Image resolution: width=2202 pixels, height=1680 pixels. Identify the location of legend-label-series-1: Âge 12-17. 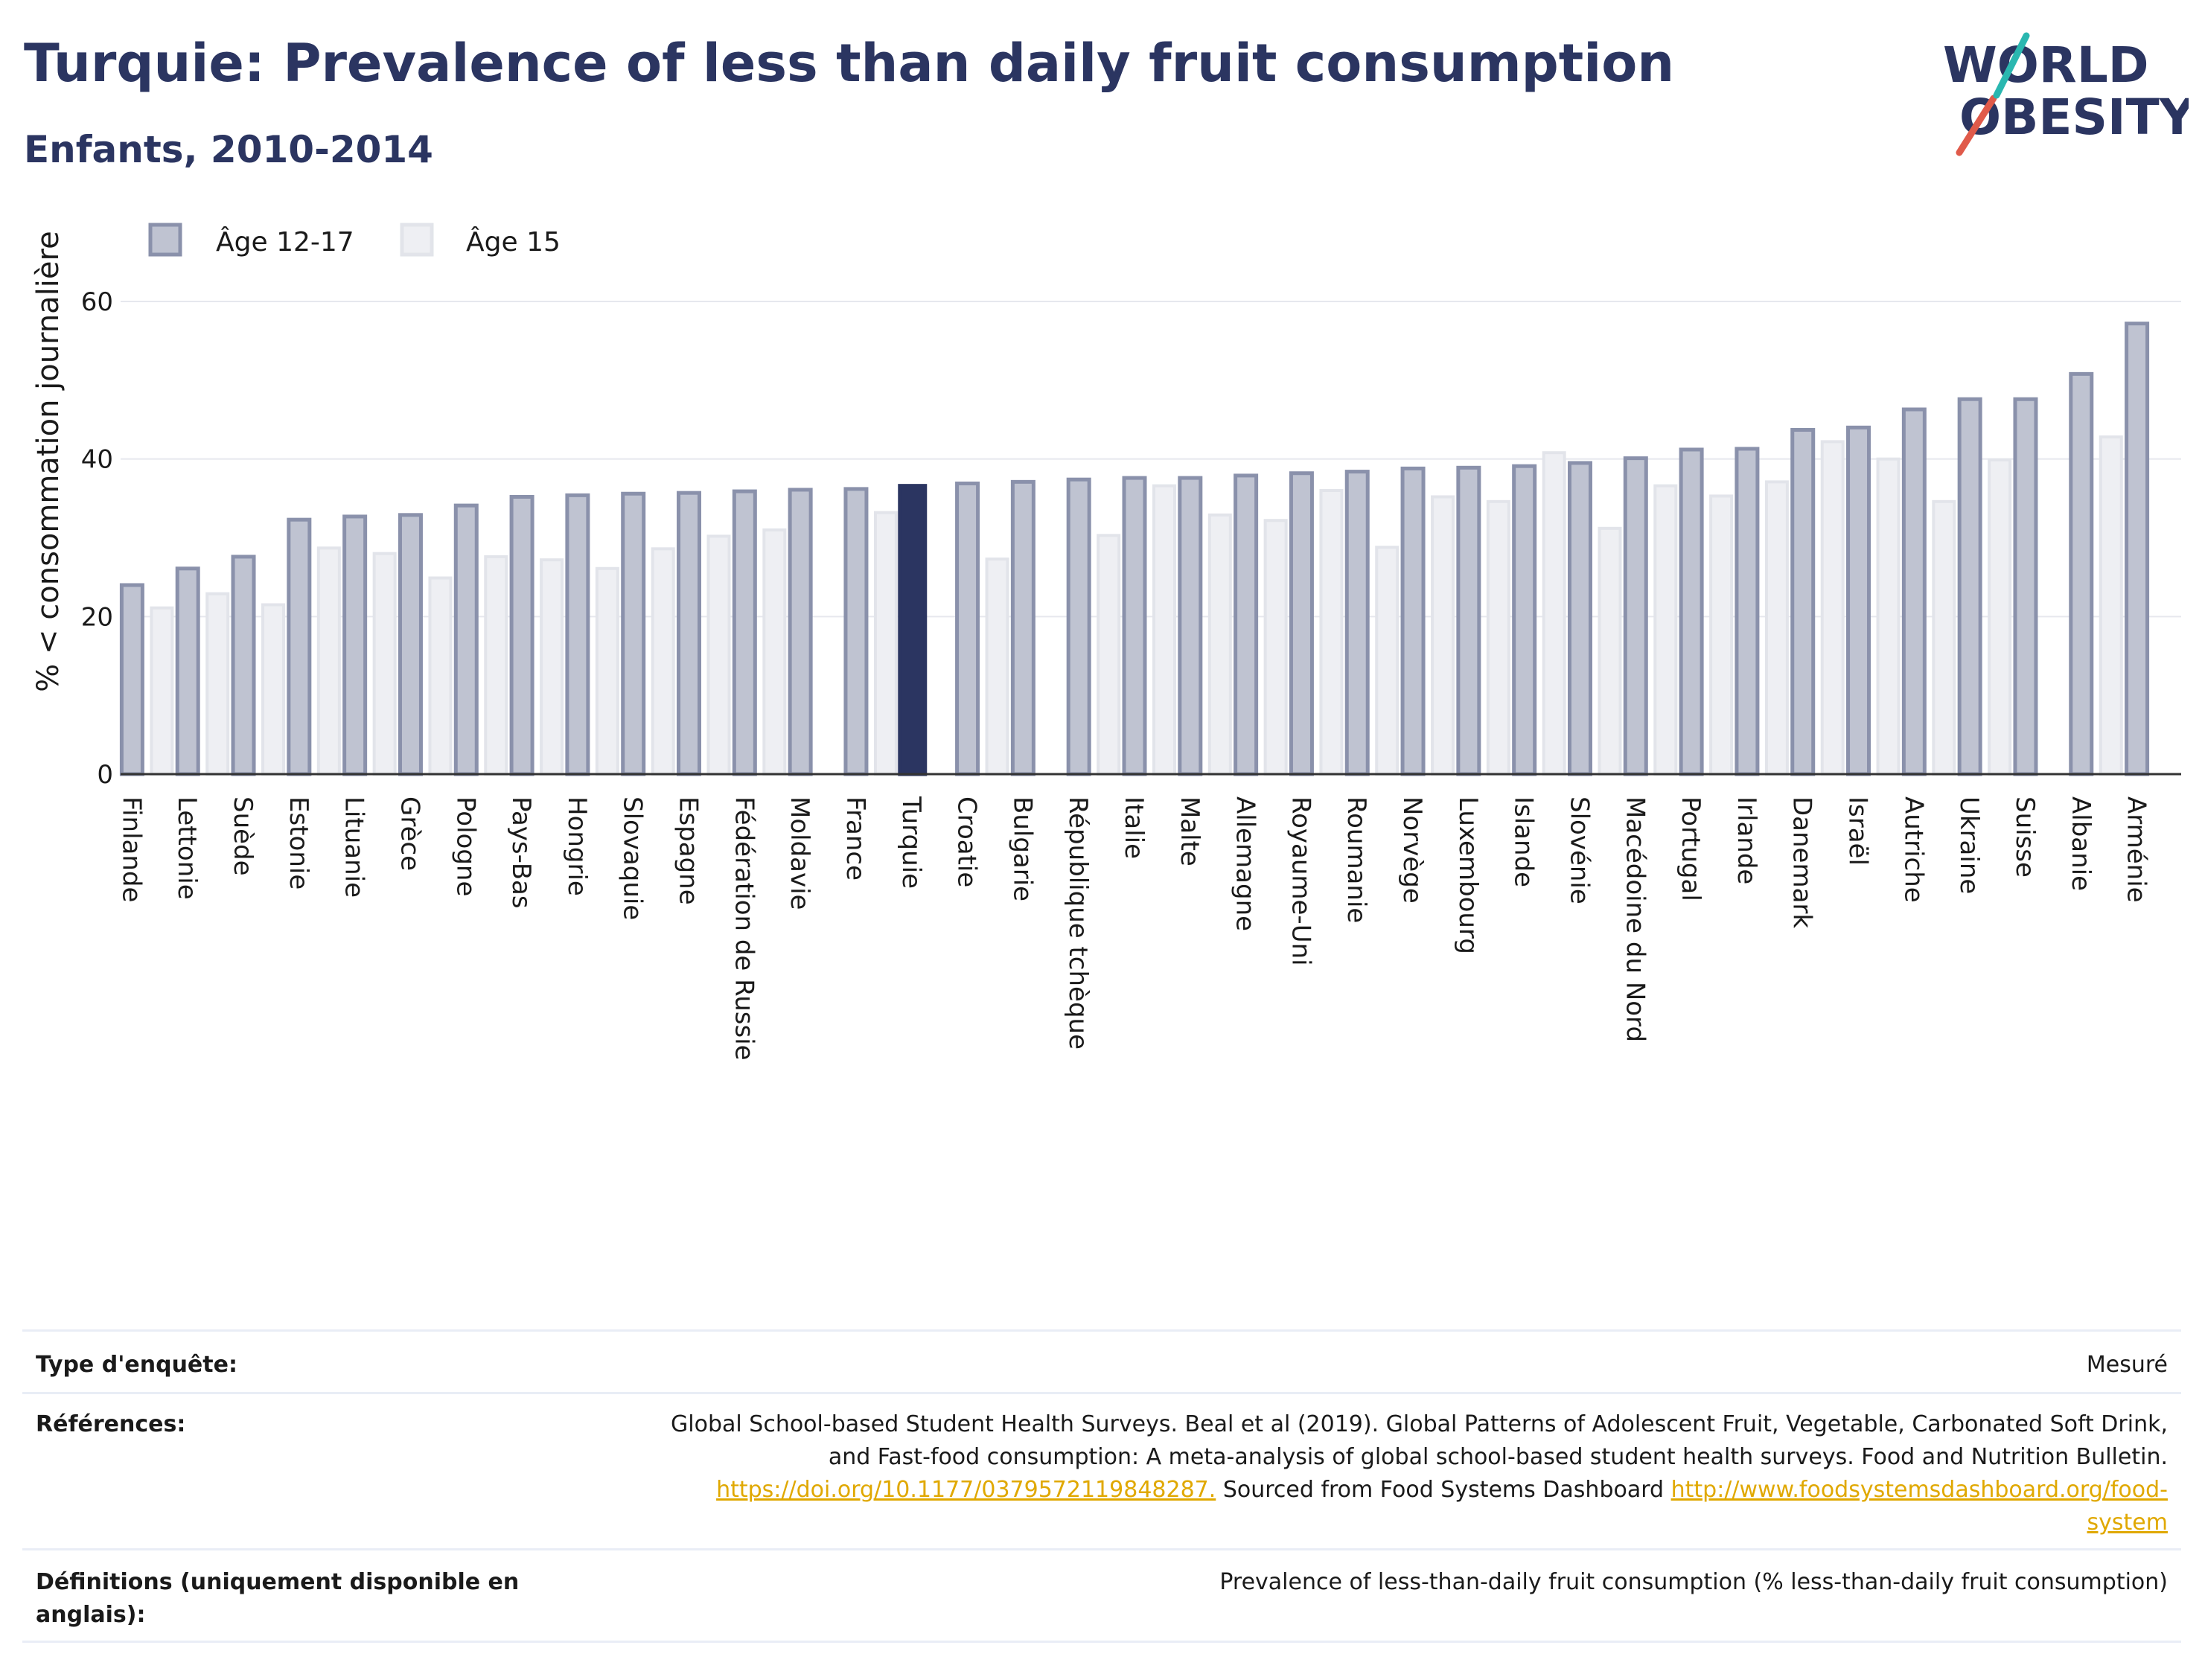
(285, 242).